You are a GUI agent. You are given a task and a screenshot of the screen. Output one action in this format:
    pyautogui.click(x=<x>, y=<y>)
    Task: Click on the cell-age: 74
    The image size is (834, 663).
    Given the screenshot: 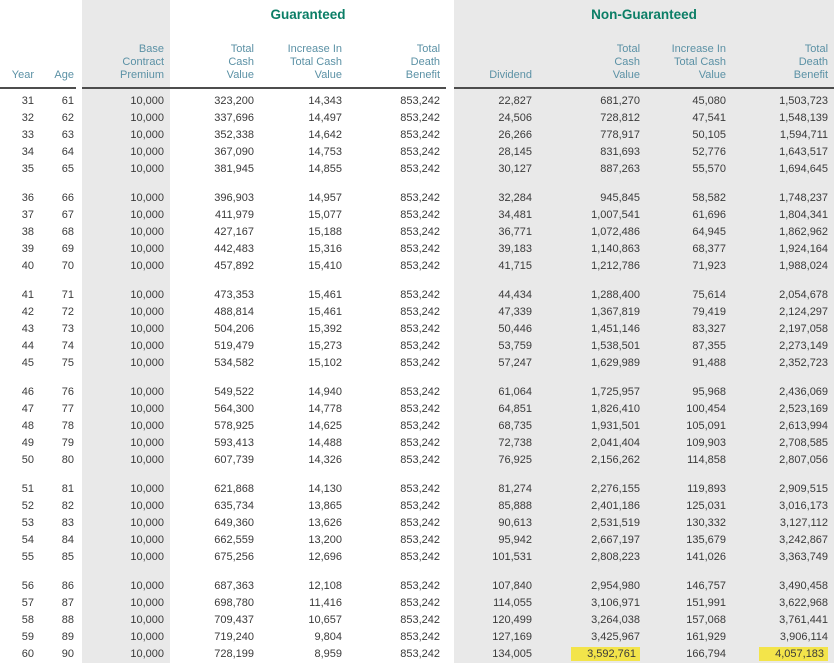 What is the action you would take?
    pyautogui.click(x=67, y=346)
    